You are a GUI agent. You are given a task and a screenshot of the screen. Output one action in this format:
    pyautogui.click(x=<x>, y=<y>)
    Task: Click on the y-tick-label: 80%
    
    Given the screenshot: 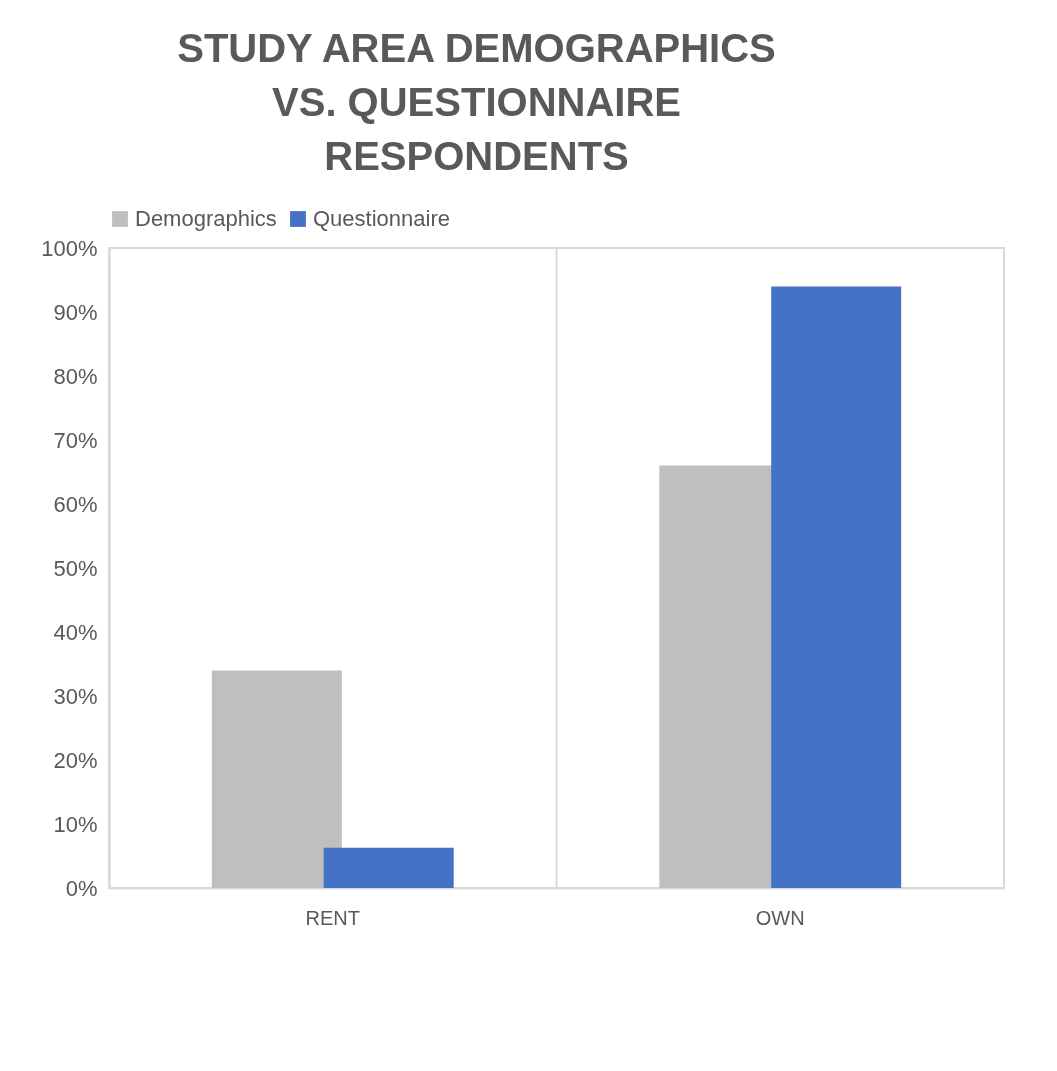 What is the action you would take?
    pyautogui.click(x=75, y=376)
    